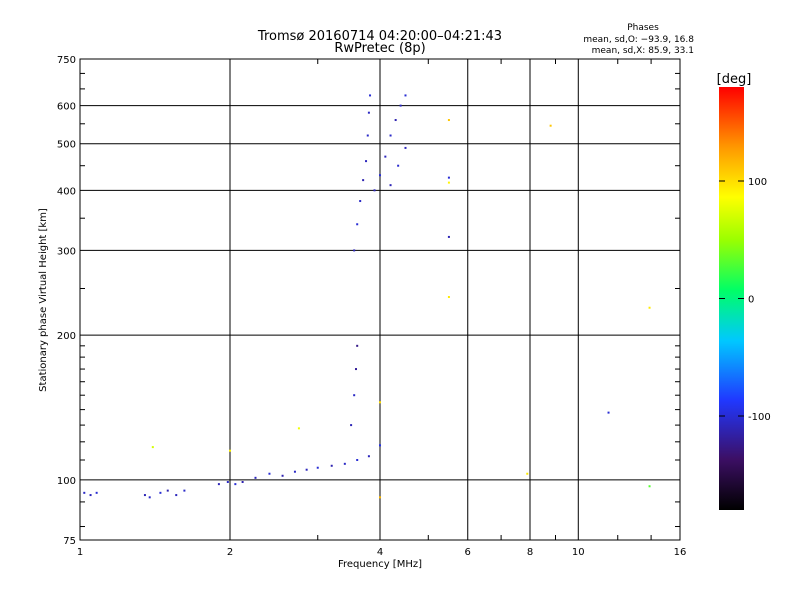 This screenshot has height=600, width=800. What do you see at coordinates (643, 51) in the screenshot?
I see `phases-x-line: mean, sd,X: 85.9, 33.1` at bounding box center [643, 51].